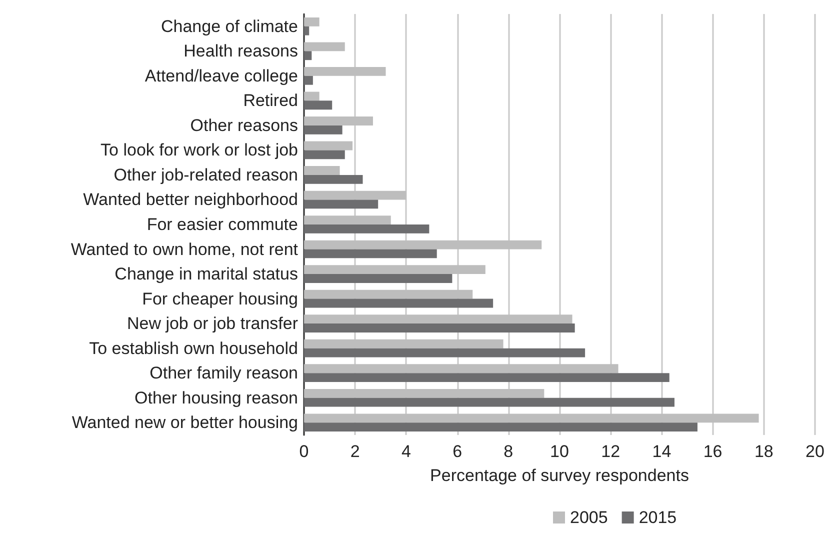  I want to click on y-tick-label: For easier commute, so click(222, 224).